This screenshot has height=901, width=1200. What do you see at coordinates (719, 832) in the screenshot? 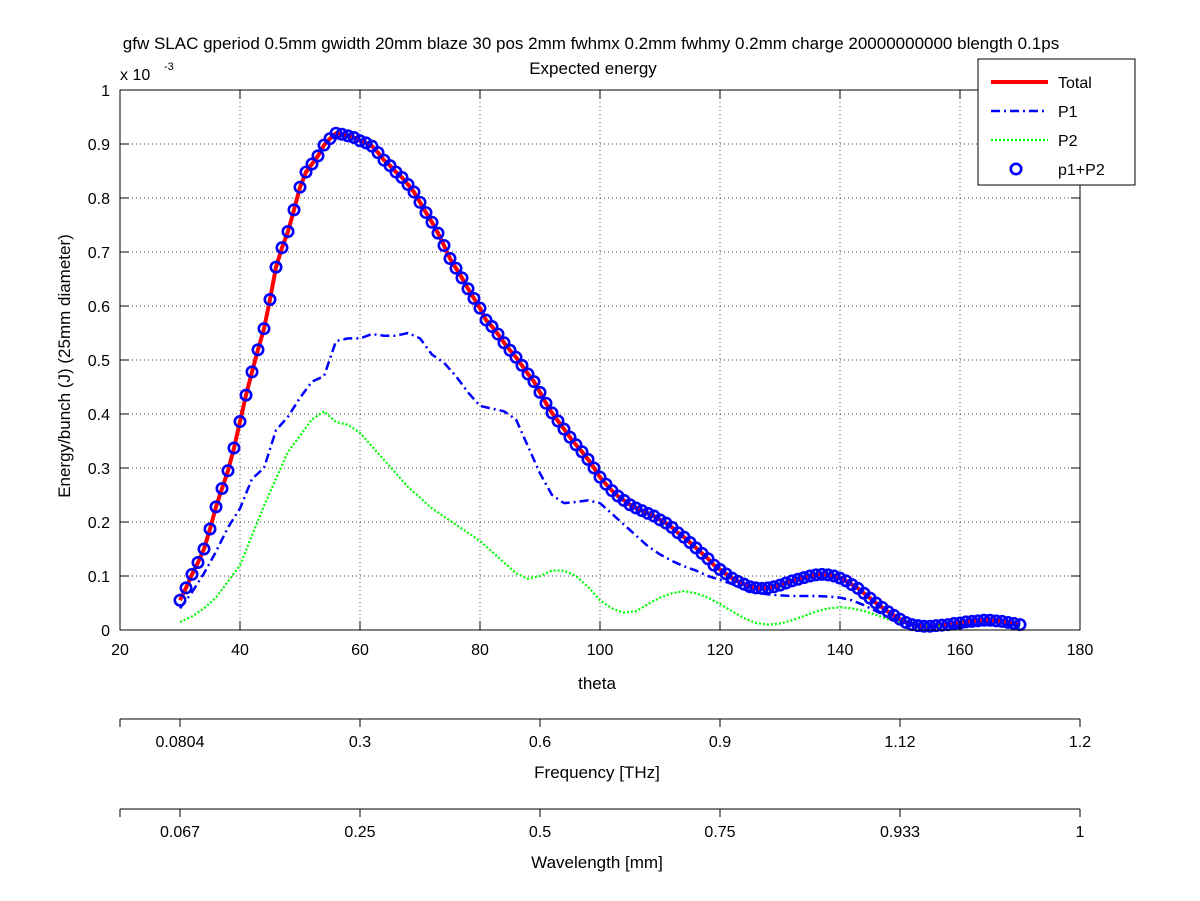
I see `secondary-tick-label: 0.75` at bounding box center [719, 832].